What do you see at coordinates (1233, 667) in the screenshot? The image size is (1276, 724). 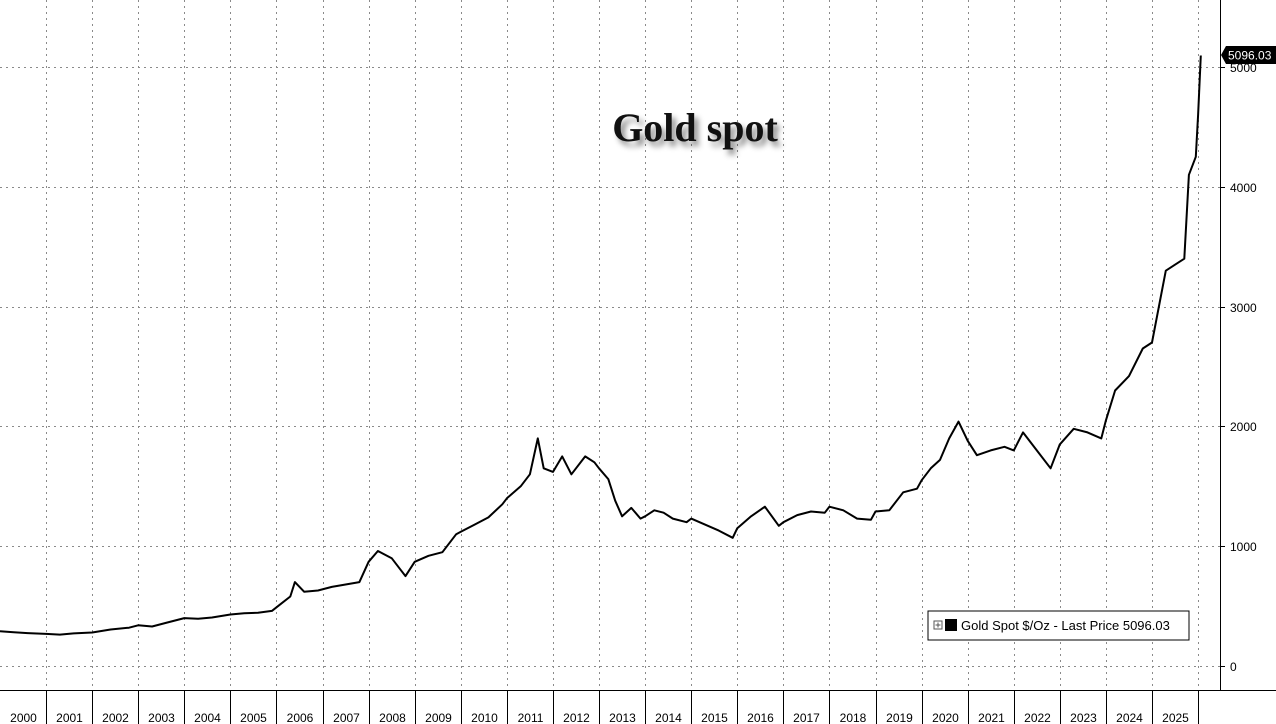 I see `ytick-label-0: 0` at bounding box center [1233, 667].